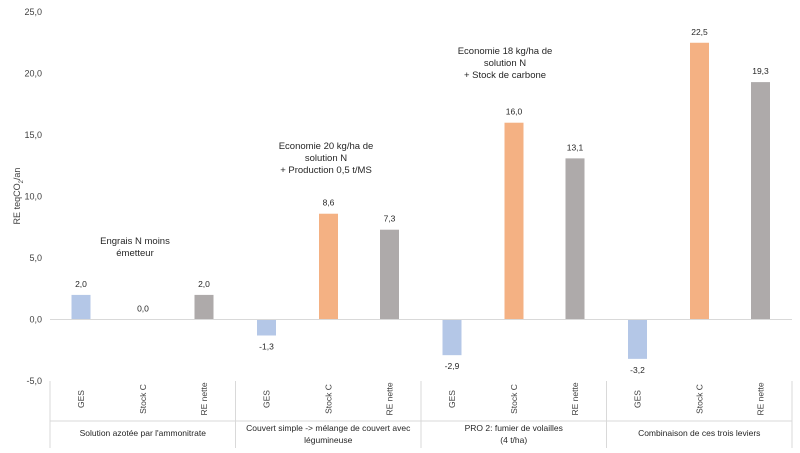 The image size is (800, 453). Describe the element at coordinates (34, 381) in the screenshot. I see `y-tick-label: -5,0` at that location.